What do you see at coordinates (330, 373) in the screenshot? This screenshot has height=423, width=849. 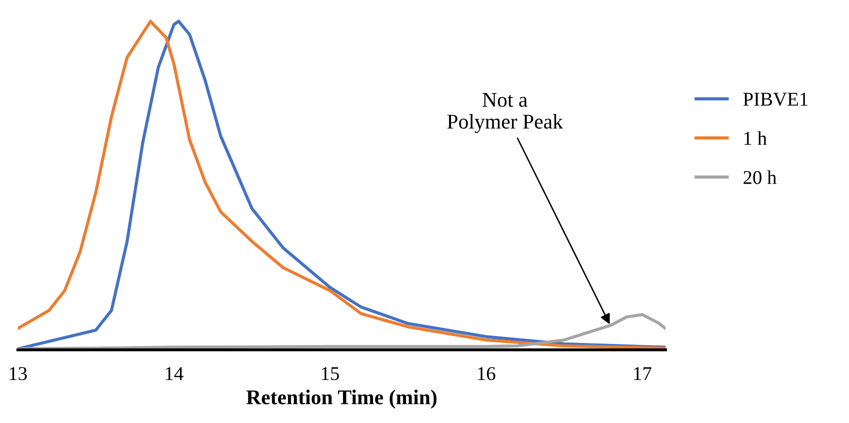 I see `x-tick-label: 15` at bounding box center [330, 373].